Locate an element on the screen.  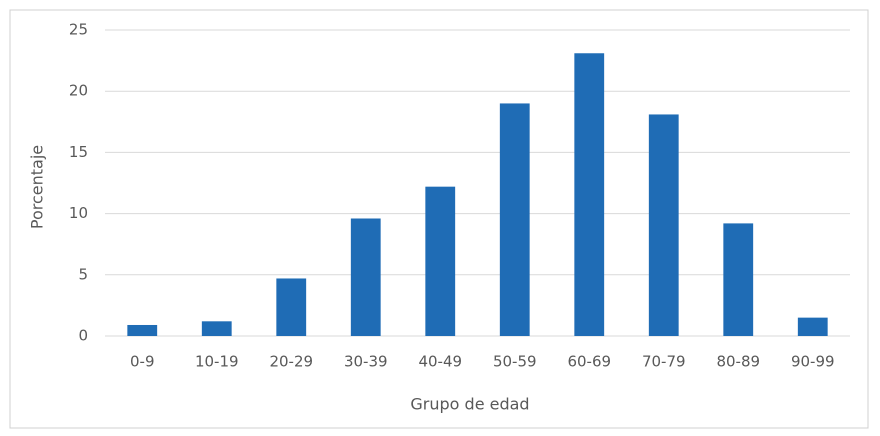
y-tick-label: 15 is located at coordinates (78, 152).